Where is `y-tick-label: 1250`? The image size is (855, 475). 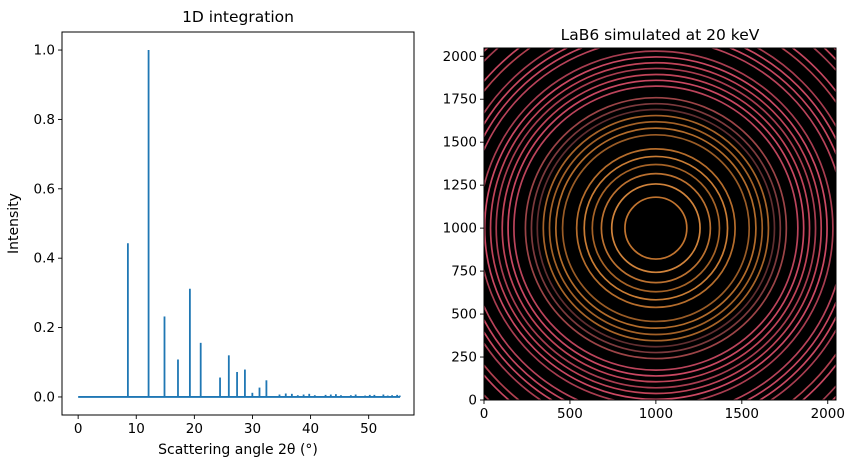
y-tick-label: 1250 is located at coordinates (460, 186).